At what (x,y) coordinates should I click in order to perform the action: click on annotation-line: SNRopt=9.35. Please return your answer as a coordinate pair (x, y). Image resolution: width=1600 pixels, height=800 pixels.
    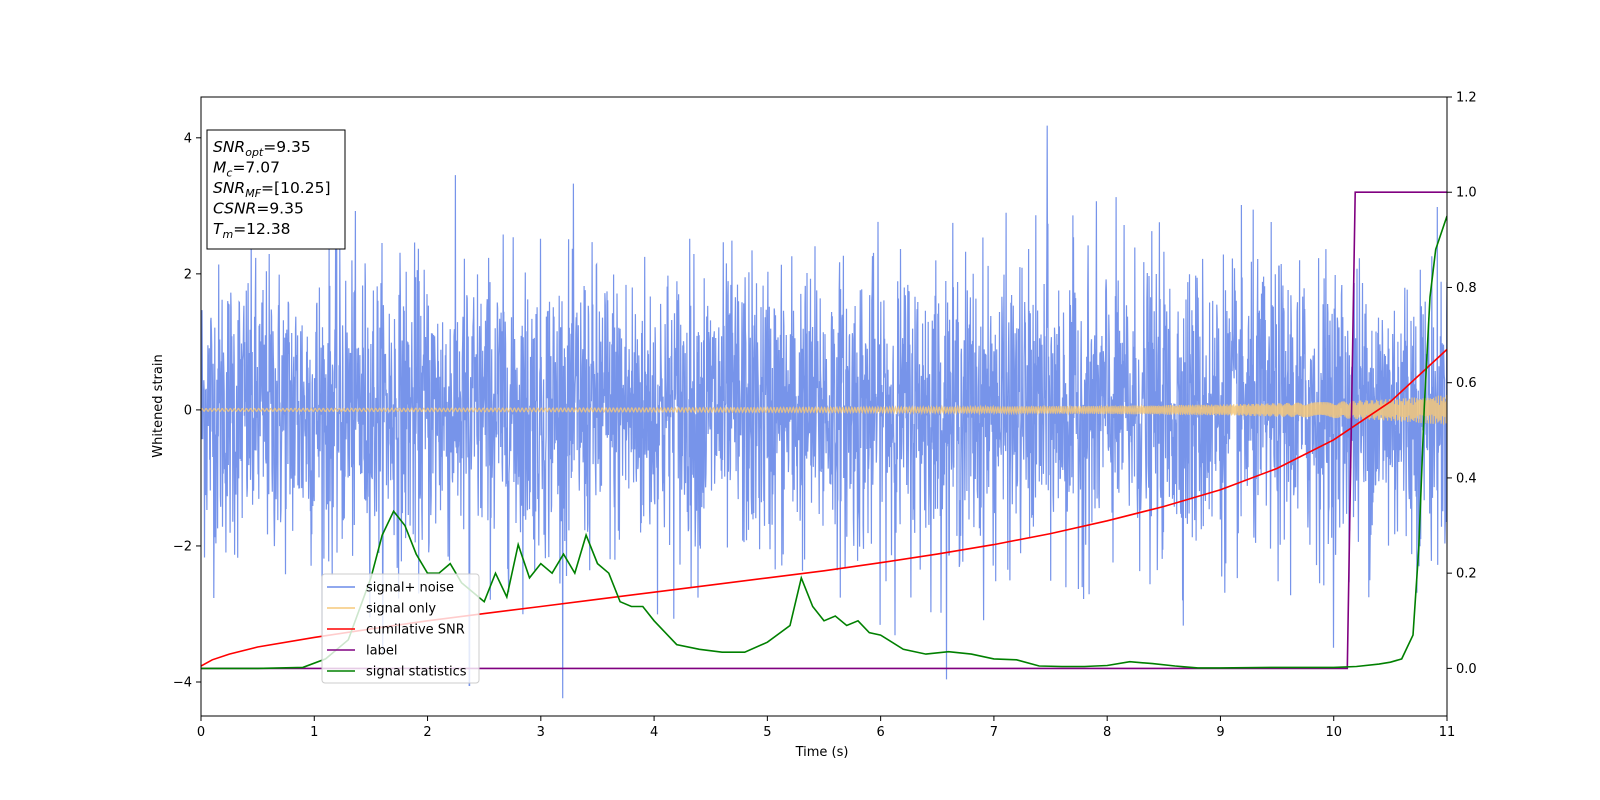
    Looking at the image, I should click on (262, 148).